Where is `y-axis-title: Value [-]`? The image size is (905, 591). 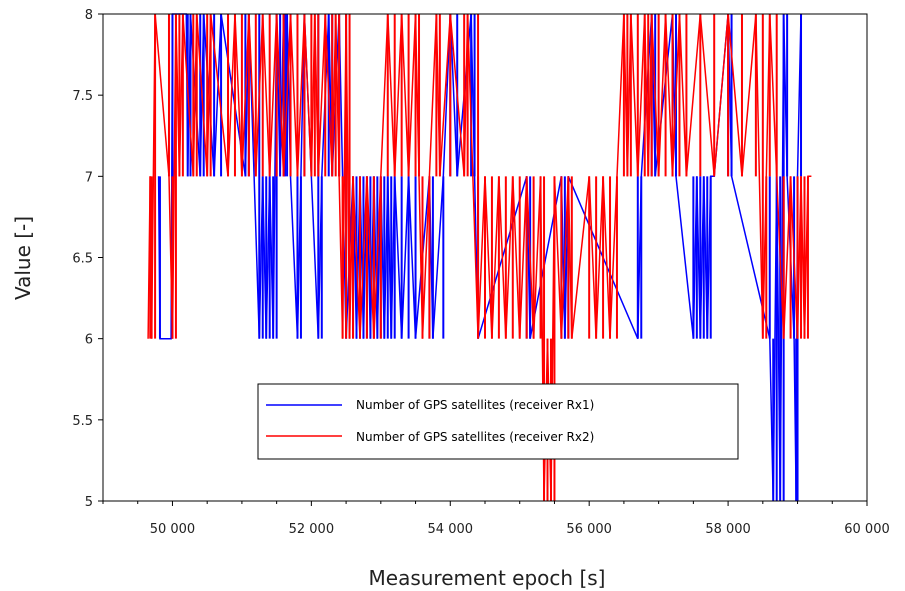 y-axis-title: Value [-] is located at coordinates (23, 258).